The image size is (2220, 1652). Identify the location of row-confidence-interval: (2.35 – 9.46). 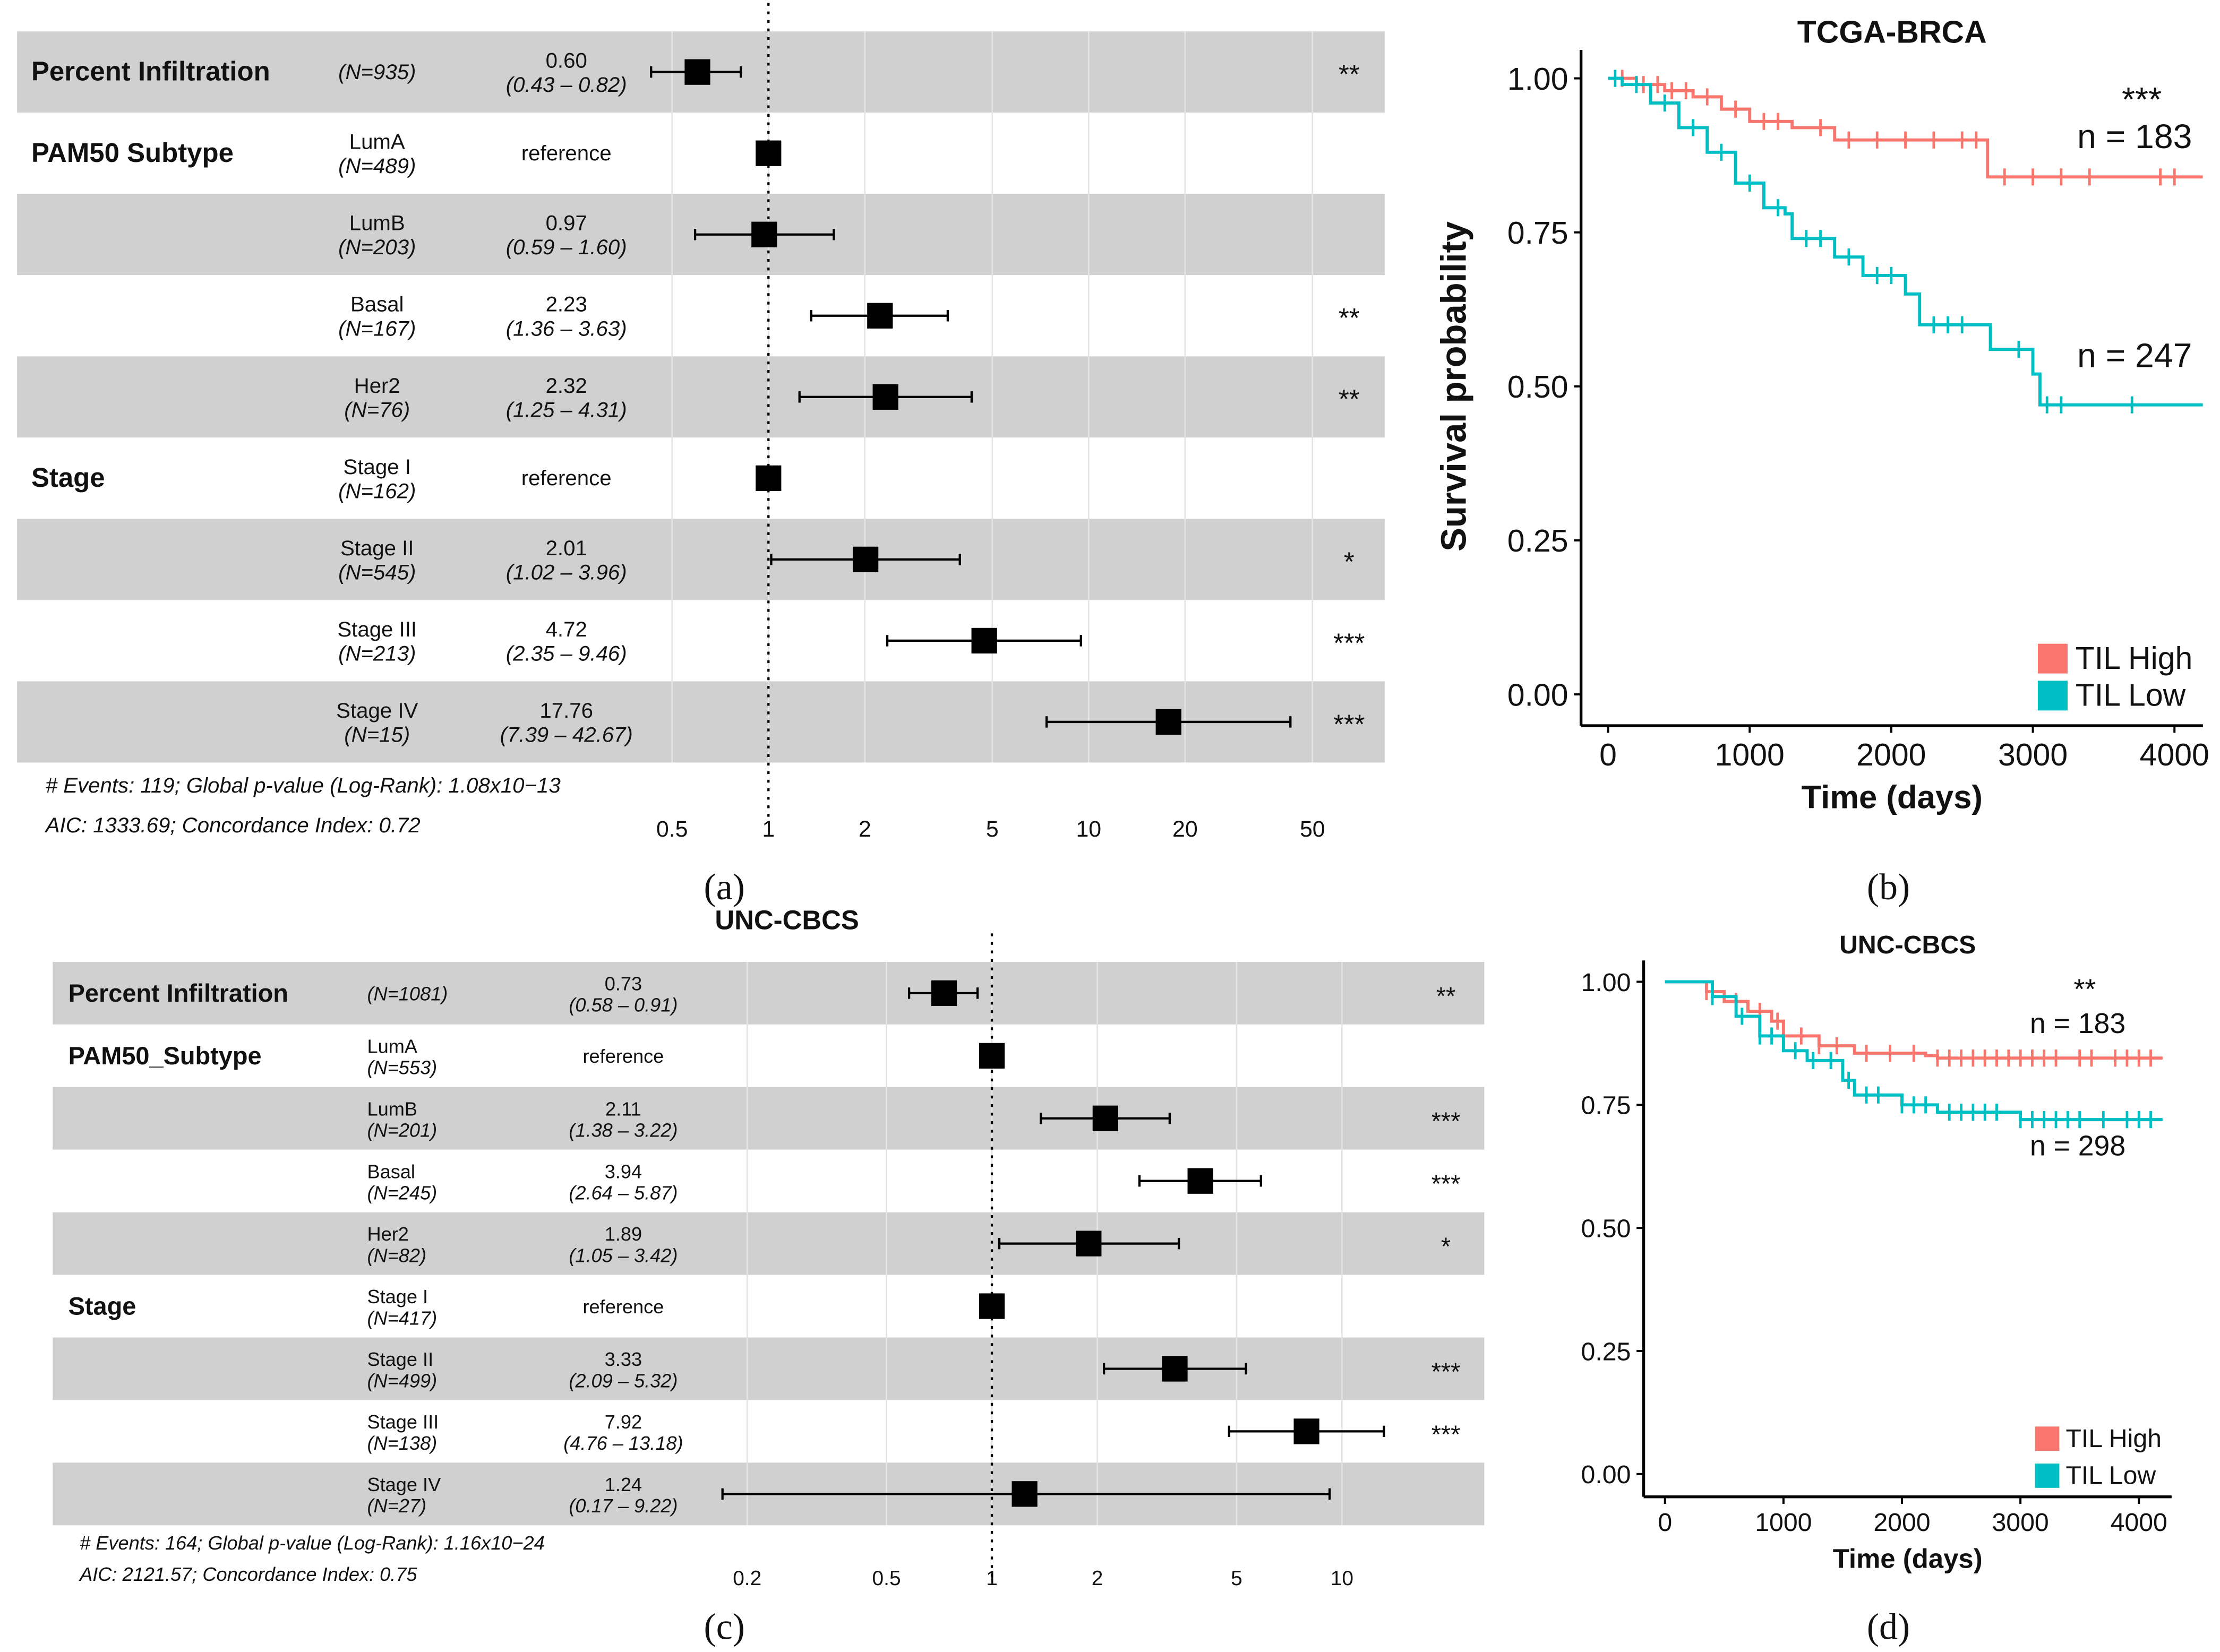
(566, 653).